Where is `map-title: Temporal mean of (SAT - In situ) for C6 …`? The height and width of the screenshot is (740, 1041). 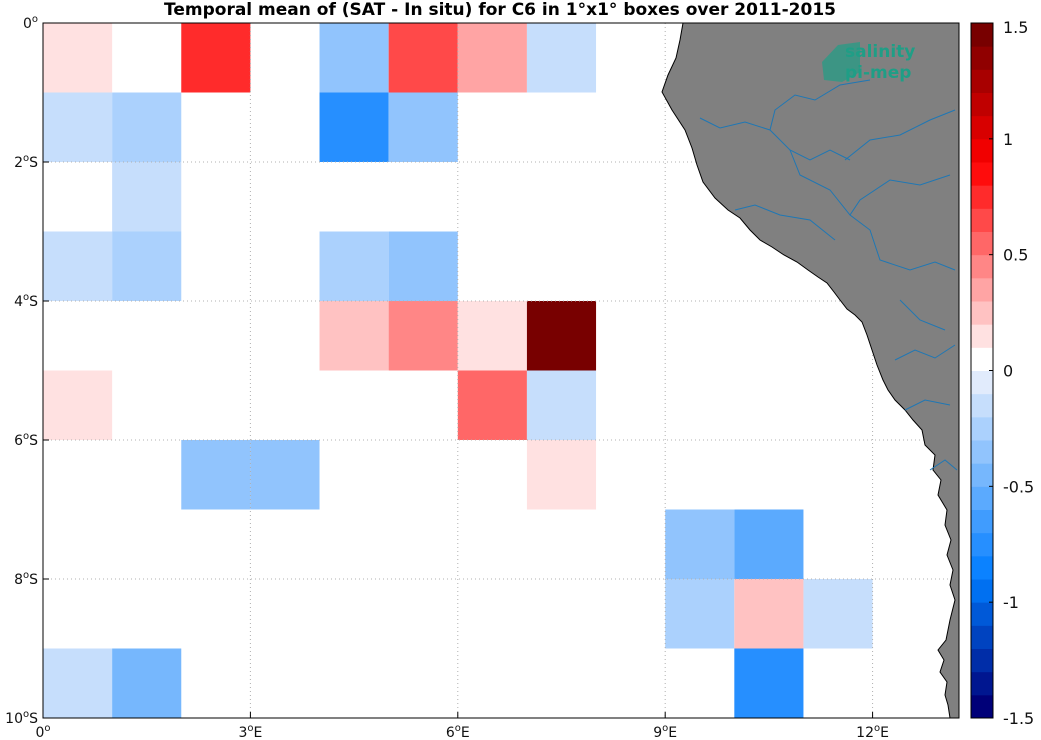 map-title: Temporal mean of (SAT - In situ) for C6 … is located at coordinates (500, 10).